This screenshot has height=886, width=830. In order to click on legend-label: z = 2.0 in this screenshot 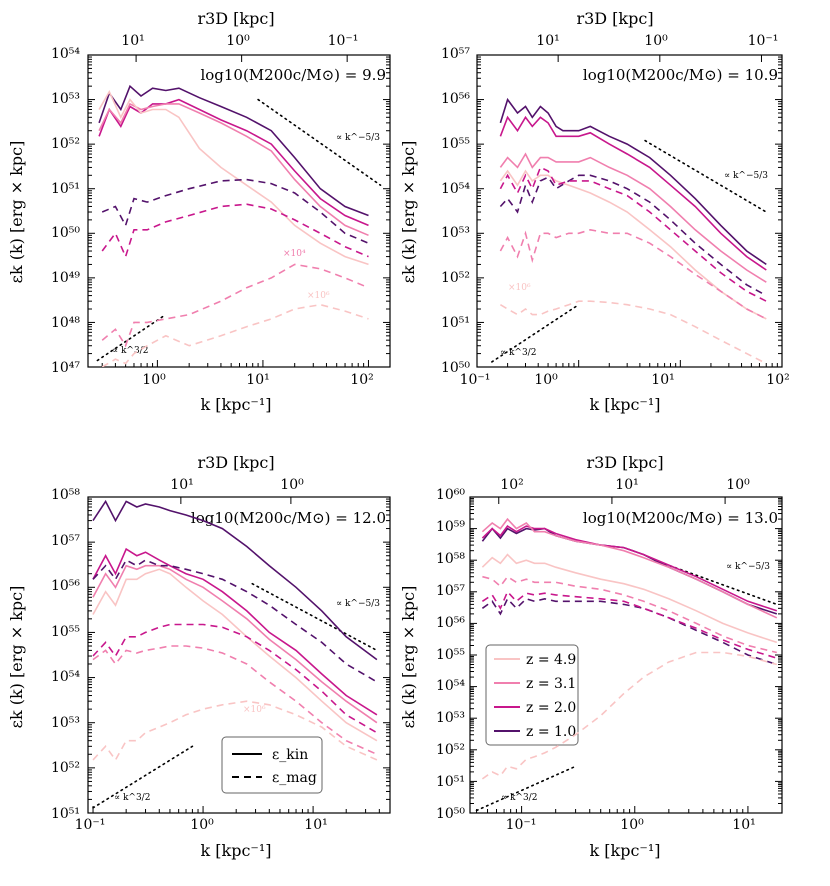, I will do `click(551, 708)`.